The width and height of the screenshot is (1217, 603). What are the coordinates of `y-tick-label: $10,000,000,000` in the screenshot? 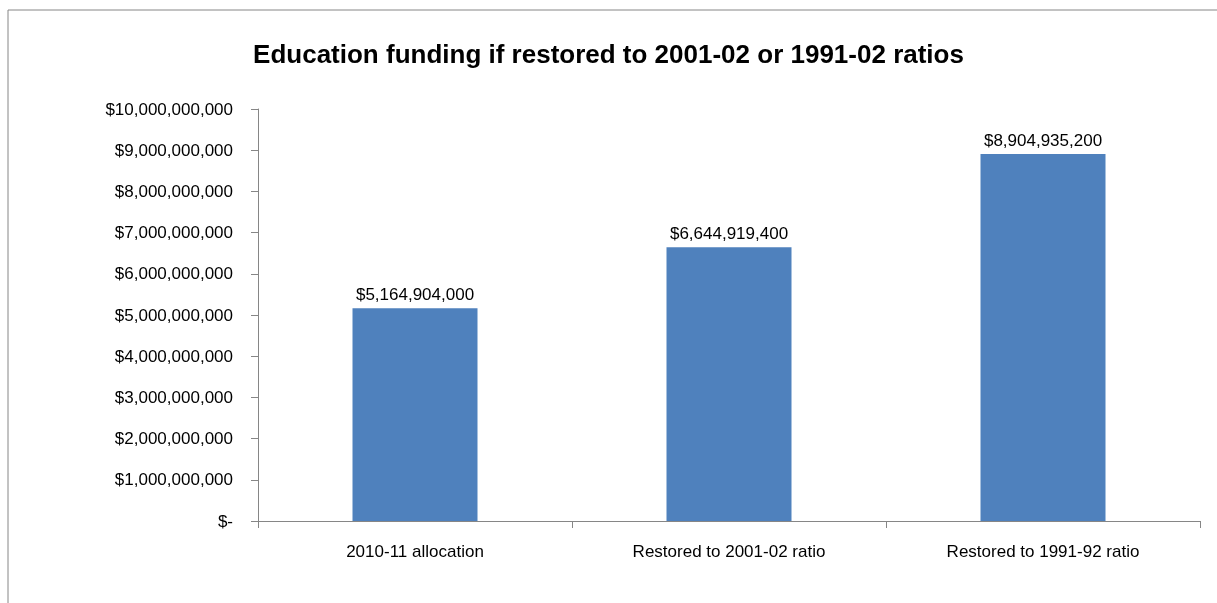 It's located at (169, 109).